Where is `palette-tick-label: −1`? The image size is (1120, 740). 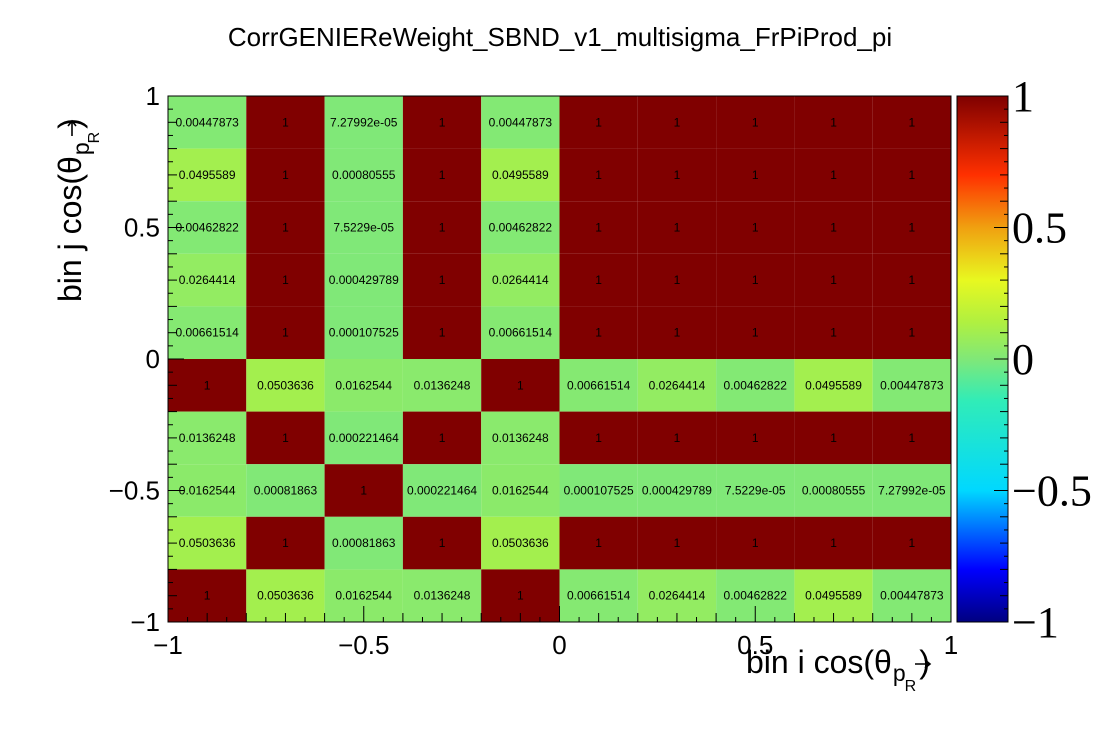
palette-tick-label: −1 is located at coordinates (1035, 622).